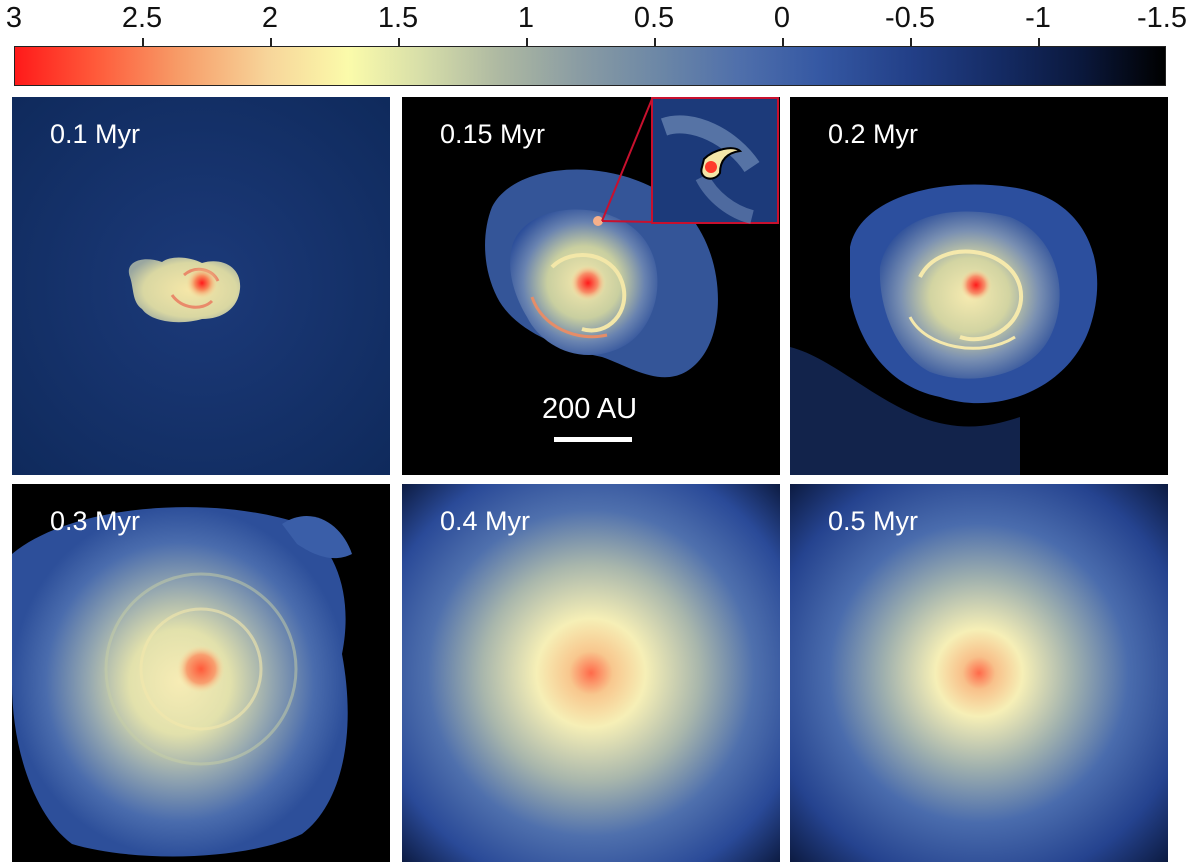 This screenshot has height=866, width=1200. I want to click on colorbar-tick-label: 0.5, so click(654, 18).